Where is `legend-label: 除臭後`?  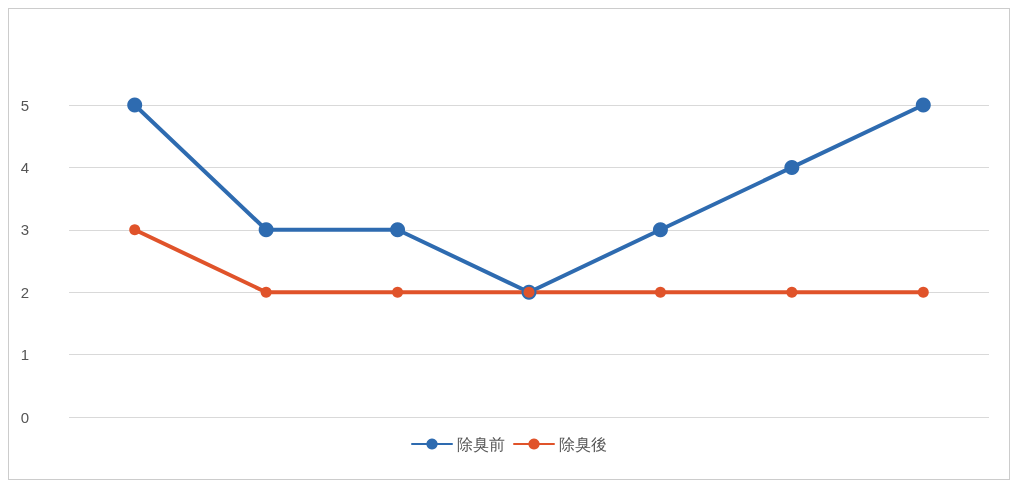 legend-label: 除臭後 is located at coordinates (583, 444).